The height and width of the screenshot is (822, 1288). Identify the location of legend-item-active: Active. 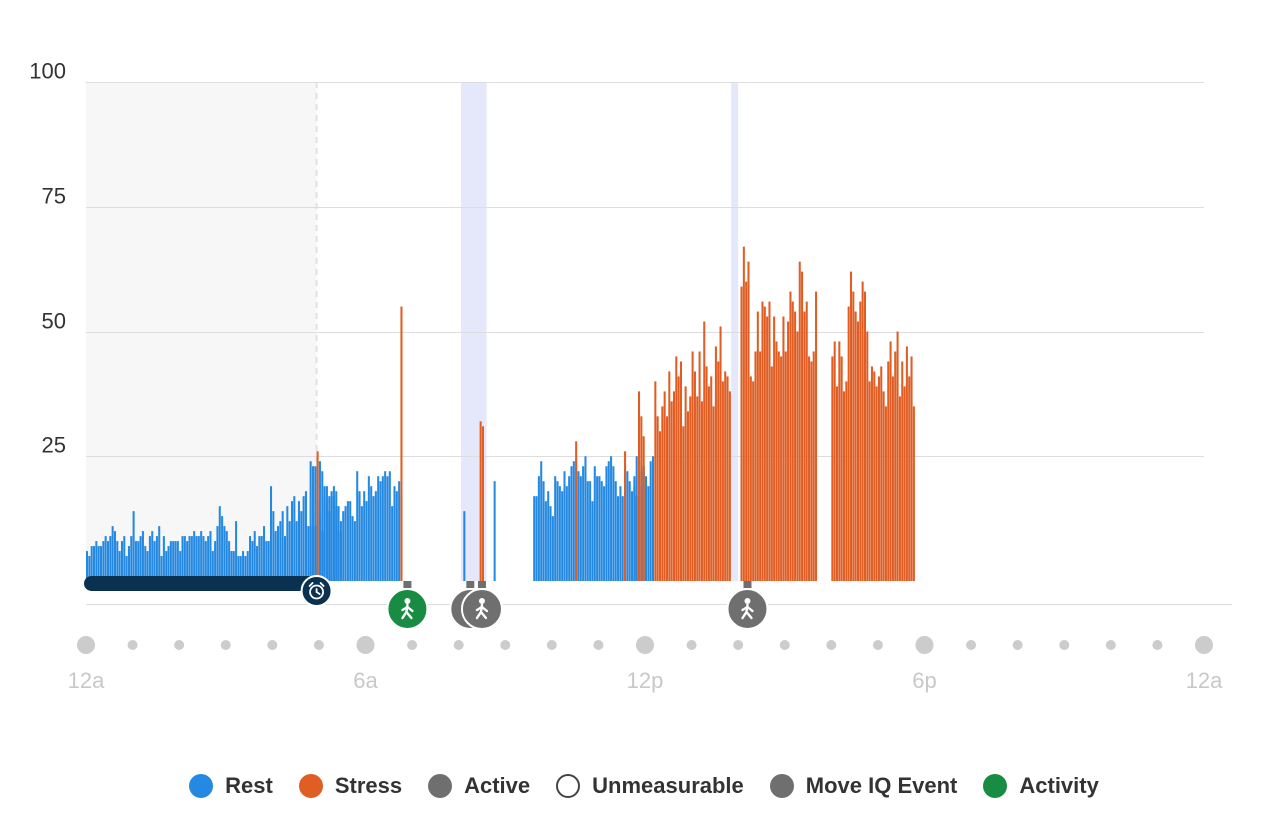
(479, 786).